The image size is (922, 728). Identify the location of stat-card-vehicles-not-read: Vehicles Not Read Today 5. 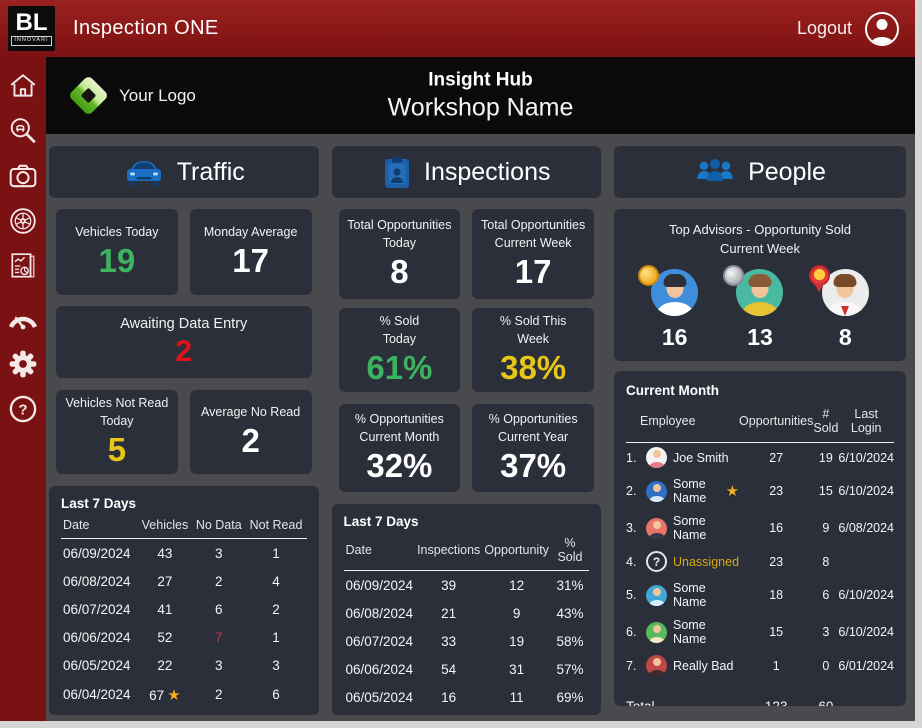
(117, 432).